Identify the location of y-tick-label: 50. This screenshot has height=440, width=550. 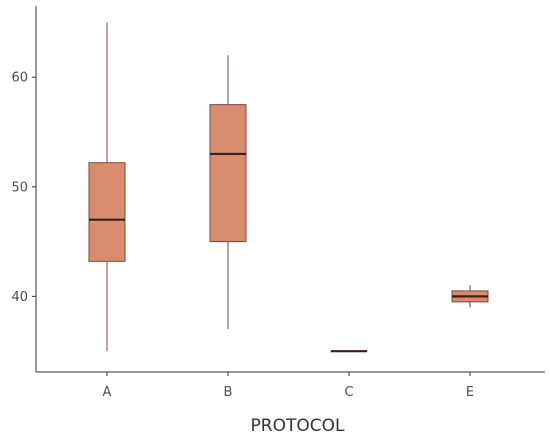
(19, 187).